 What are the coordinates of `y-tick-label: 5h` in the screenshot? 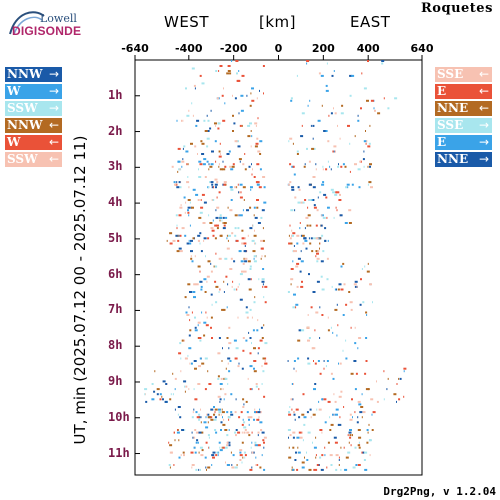 It's located at (115, 237).